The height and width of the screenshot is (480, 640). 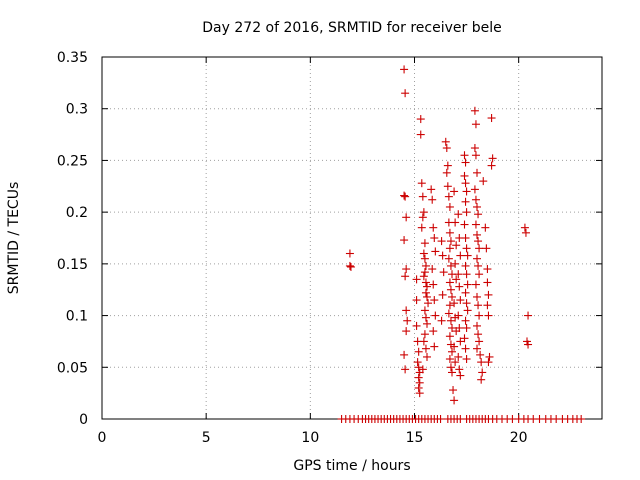 What do you see at coordinates (72, 58) in the screenshot?
I see `y-tick-label: 0.35` at bounding box center [72, 58].